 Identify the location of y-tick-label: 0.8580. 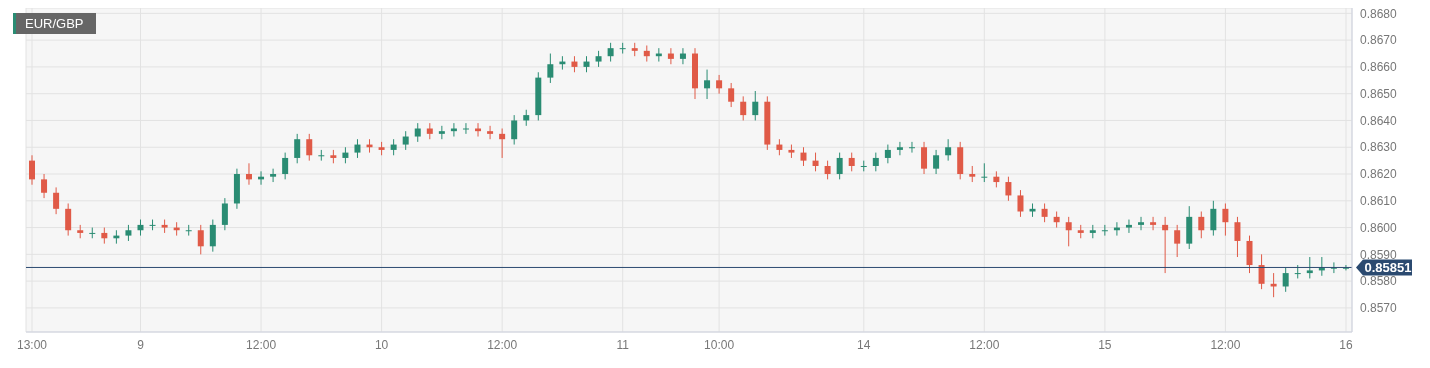
(1379, 281).